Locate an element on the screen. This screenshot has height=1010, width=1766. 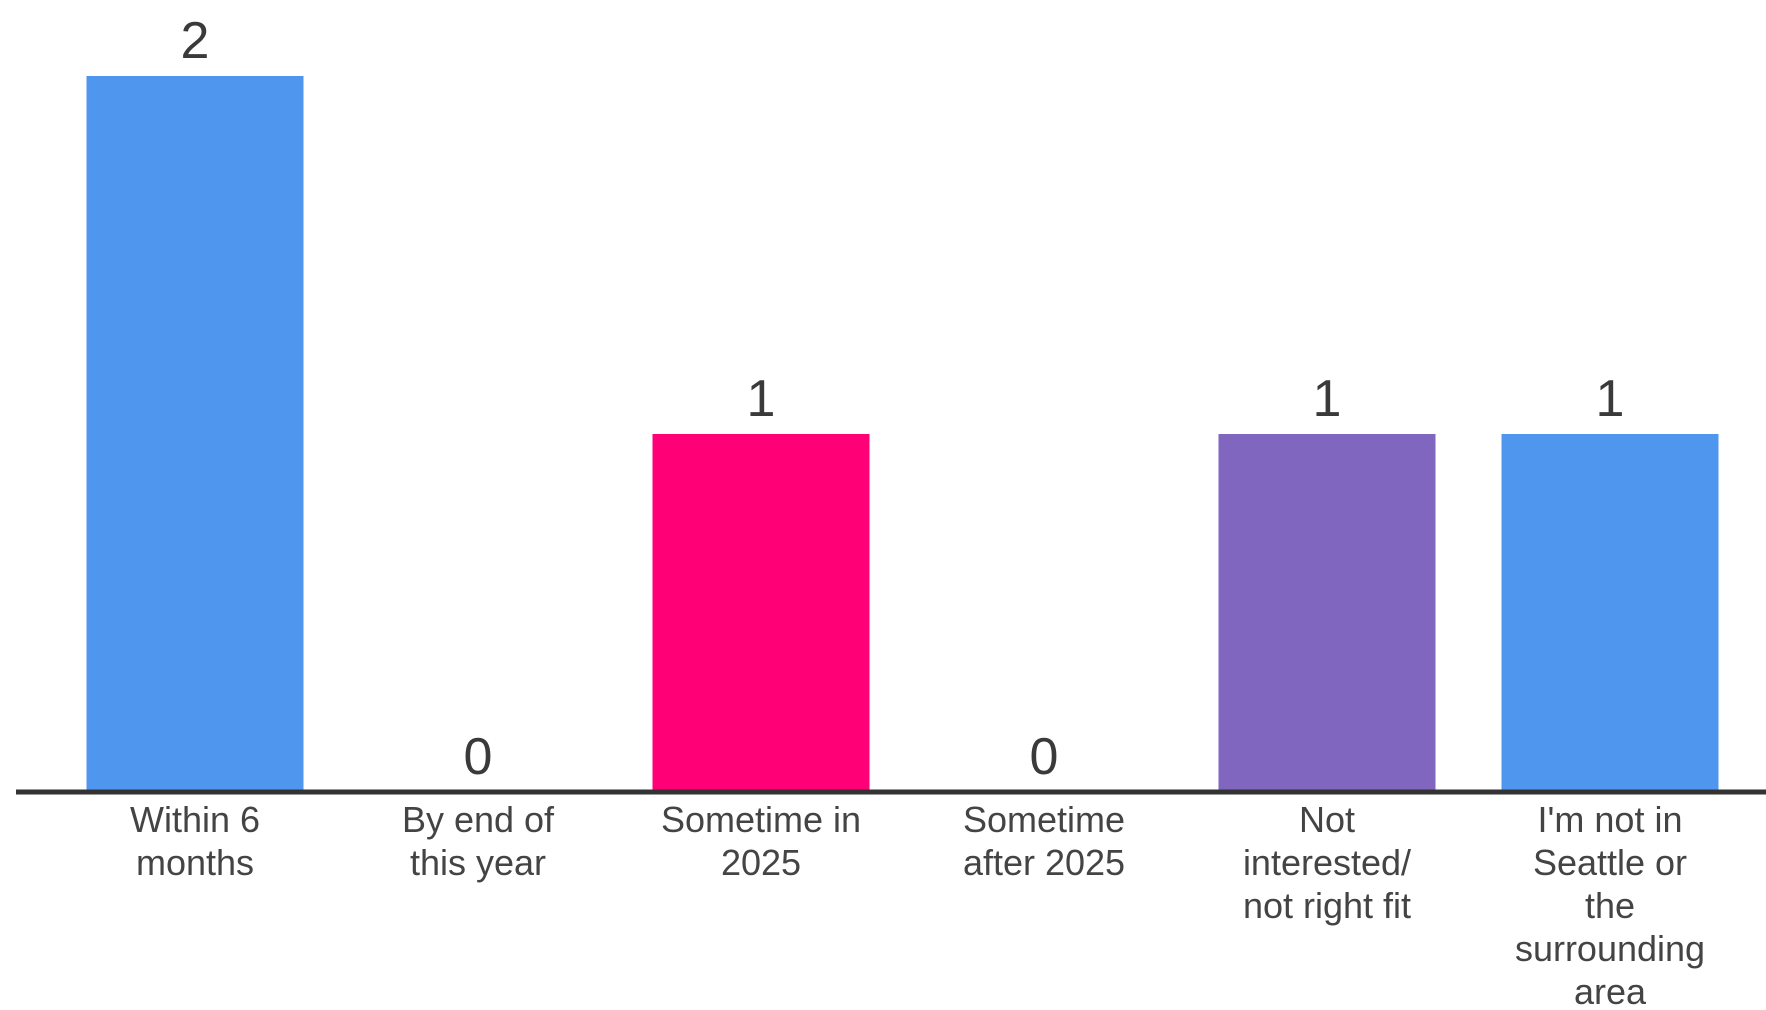
category-label-4: Not interested/not right fit is located at coordinates (1327, 862).